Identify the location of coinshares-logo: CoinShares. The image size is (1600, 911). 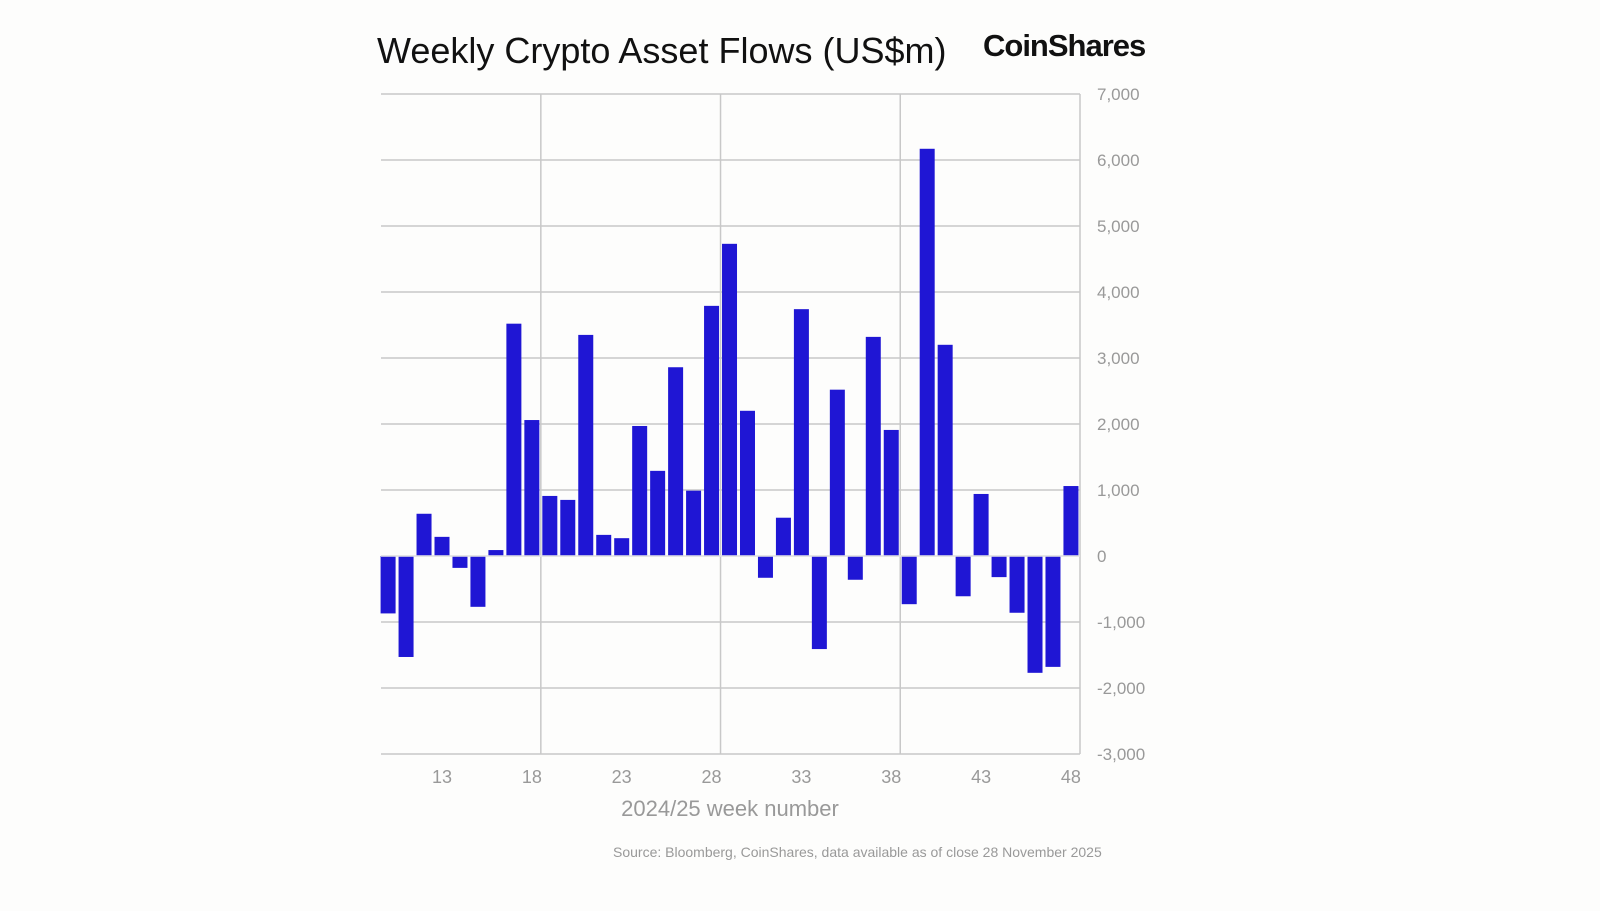
(1064, 45).